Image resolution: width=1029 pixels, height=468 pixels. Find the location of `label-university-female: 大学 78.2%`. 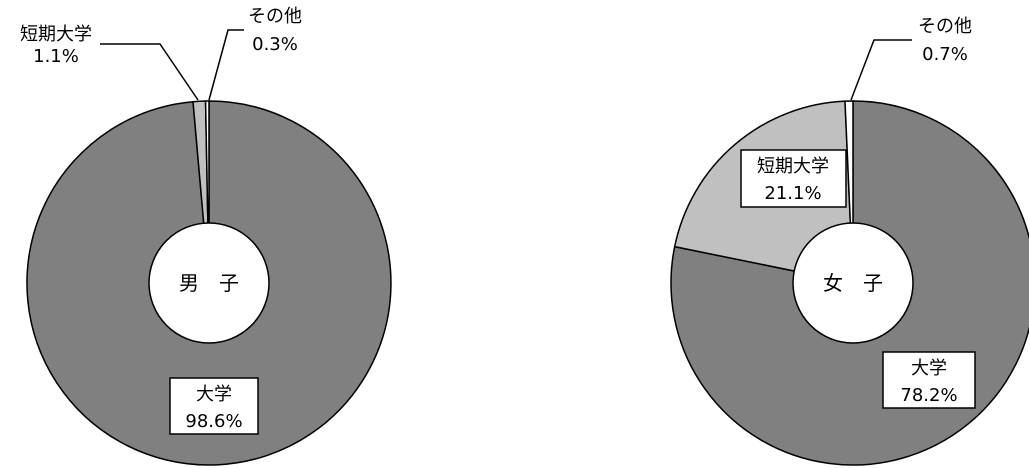

label-university-female: 大学 78.2% is located at coordinates (929, 380).